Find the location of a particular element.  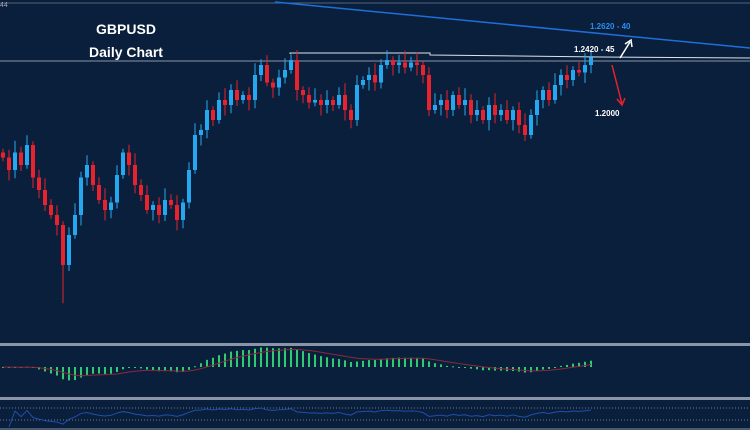

up-arrow-icon is located at coordinates (625, 50).